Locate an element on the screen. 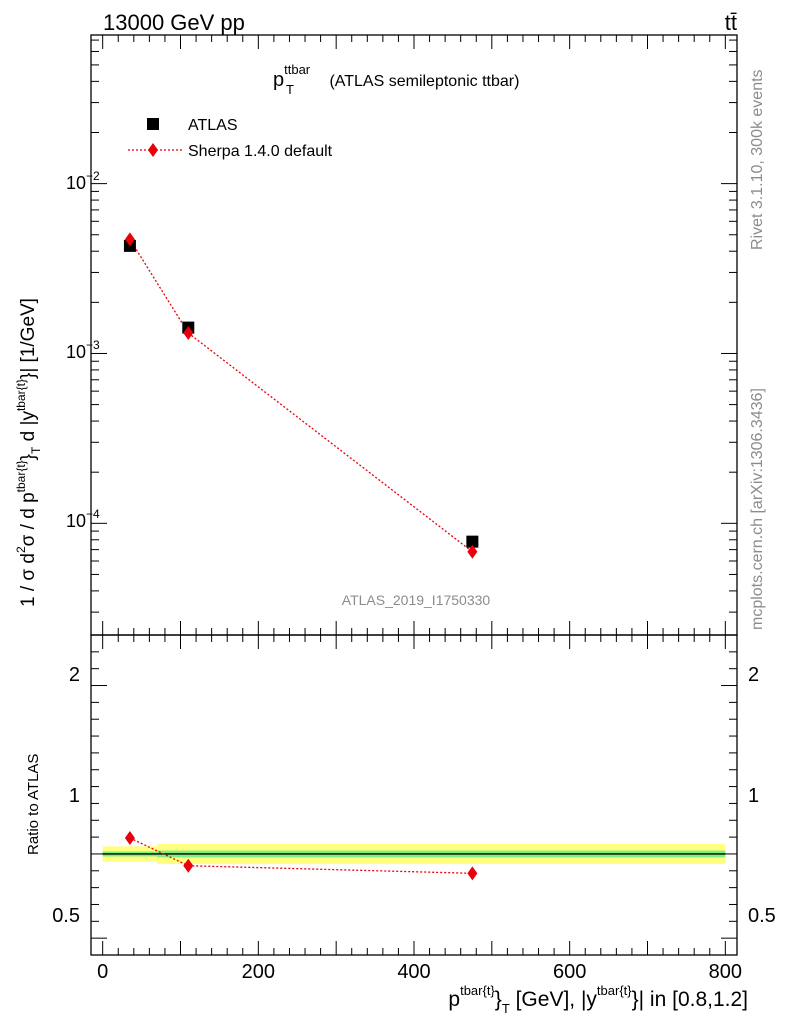  analysis-id: ATLAS_2019_I1750330 is located at coordinates (416, 600).